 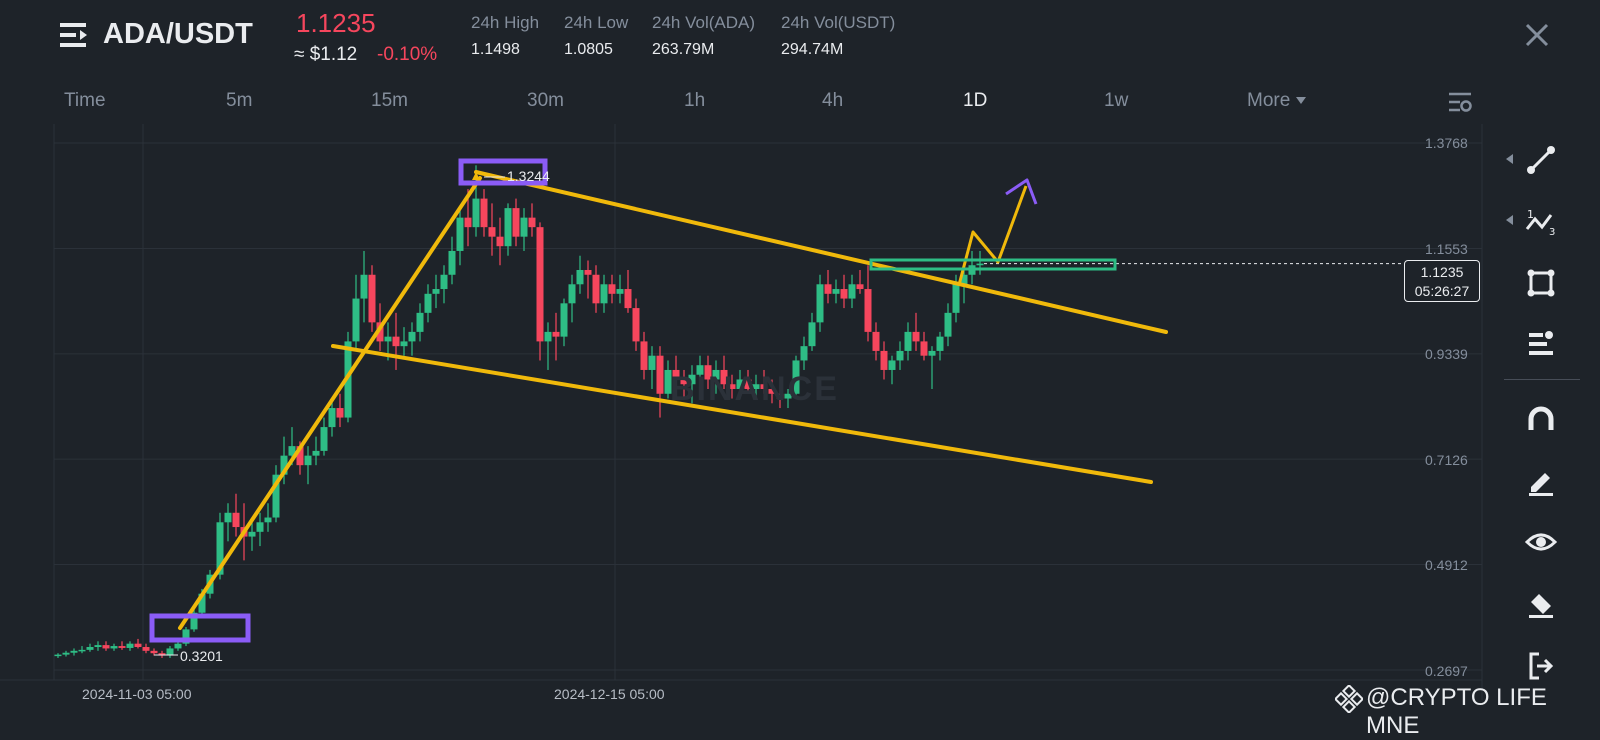 I want to click on pencil-icon, so click(x=1541, y=481).